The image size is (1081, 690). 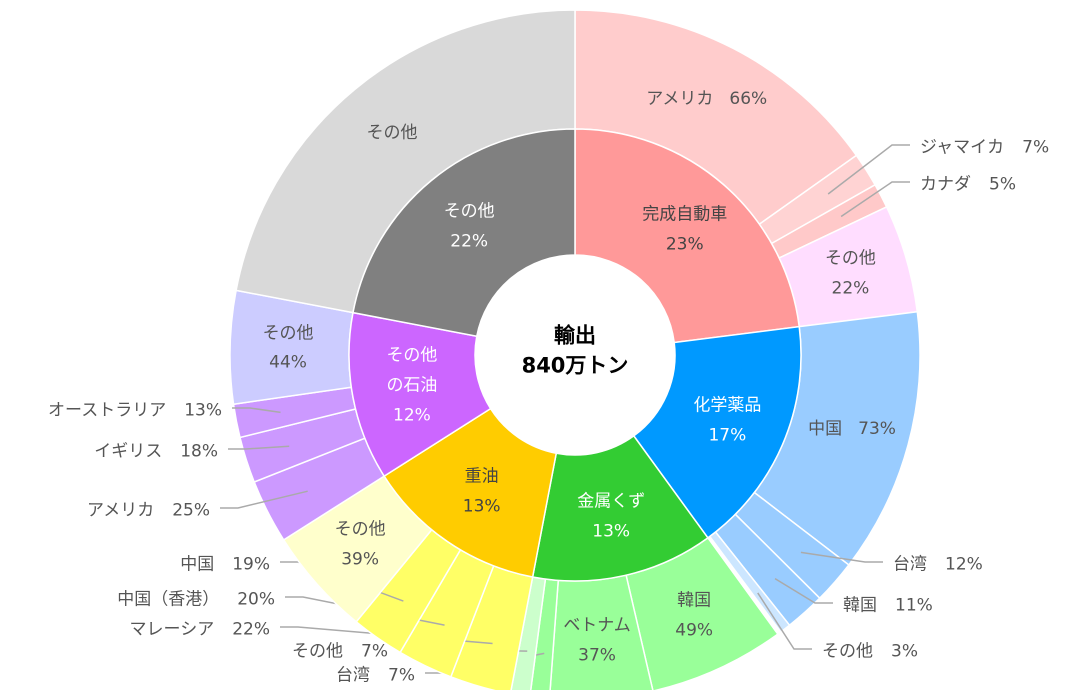 What do you see at coordinates (727, 434) in the screenshot?
I see `category-value: 17%` at bounding box center [727, 434].